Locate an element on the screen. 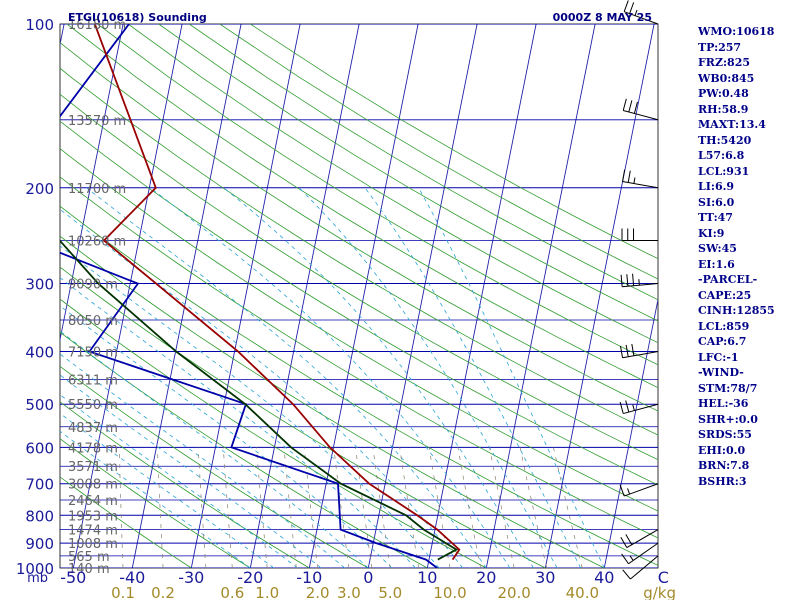 The image size is (800, 600). index-line: KI:9 is located at coordinates (711, 233).